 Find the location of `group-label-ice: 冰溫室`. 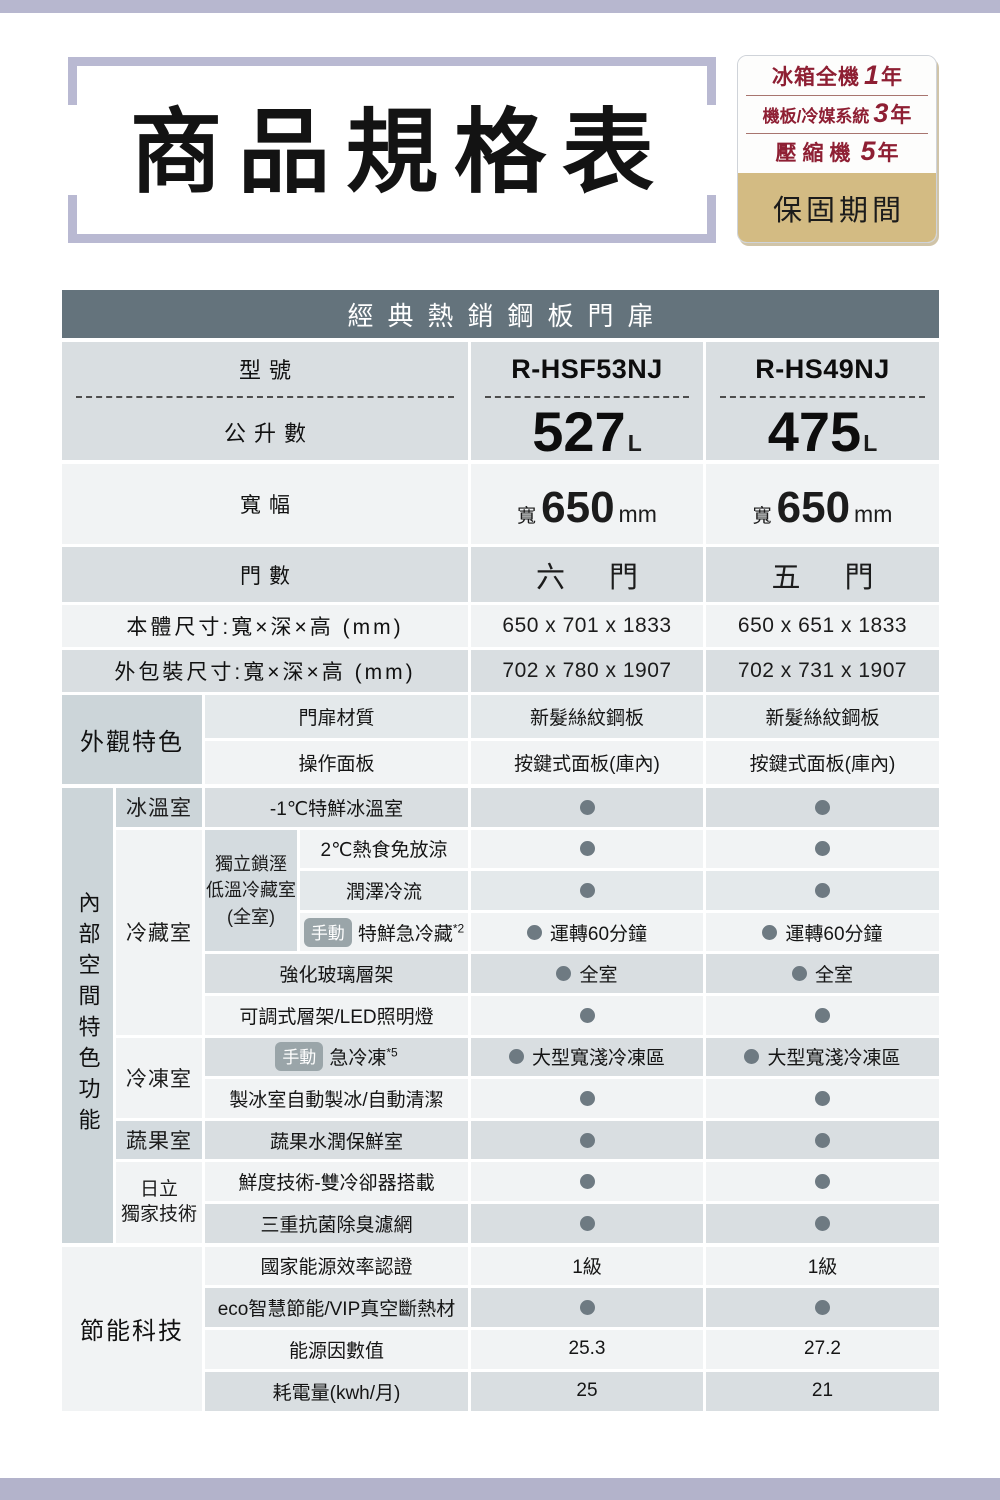

group-label-ice: 冰溫室 is located at coordinates (159, 809).